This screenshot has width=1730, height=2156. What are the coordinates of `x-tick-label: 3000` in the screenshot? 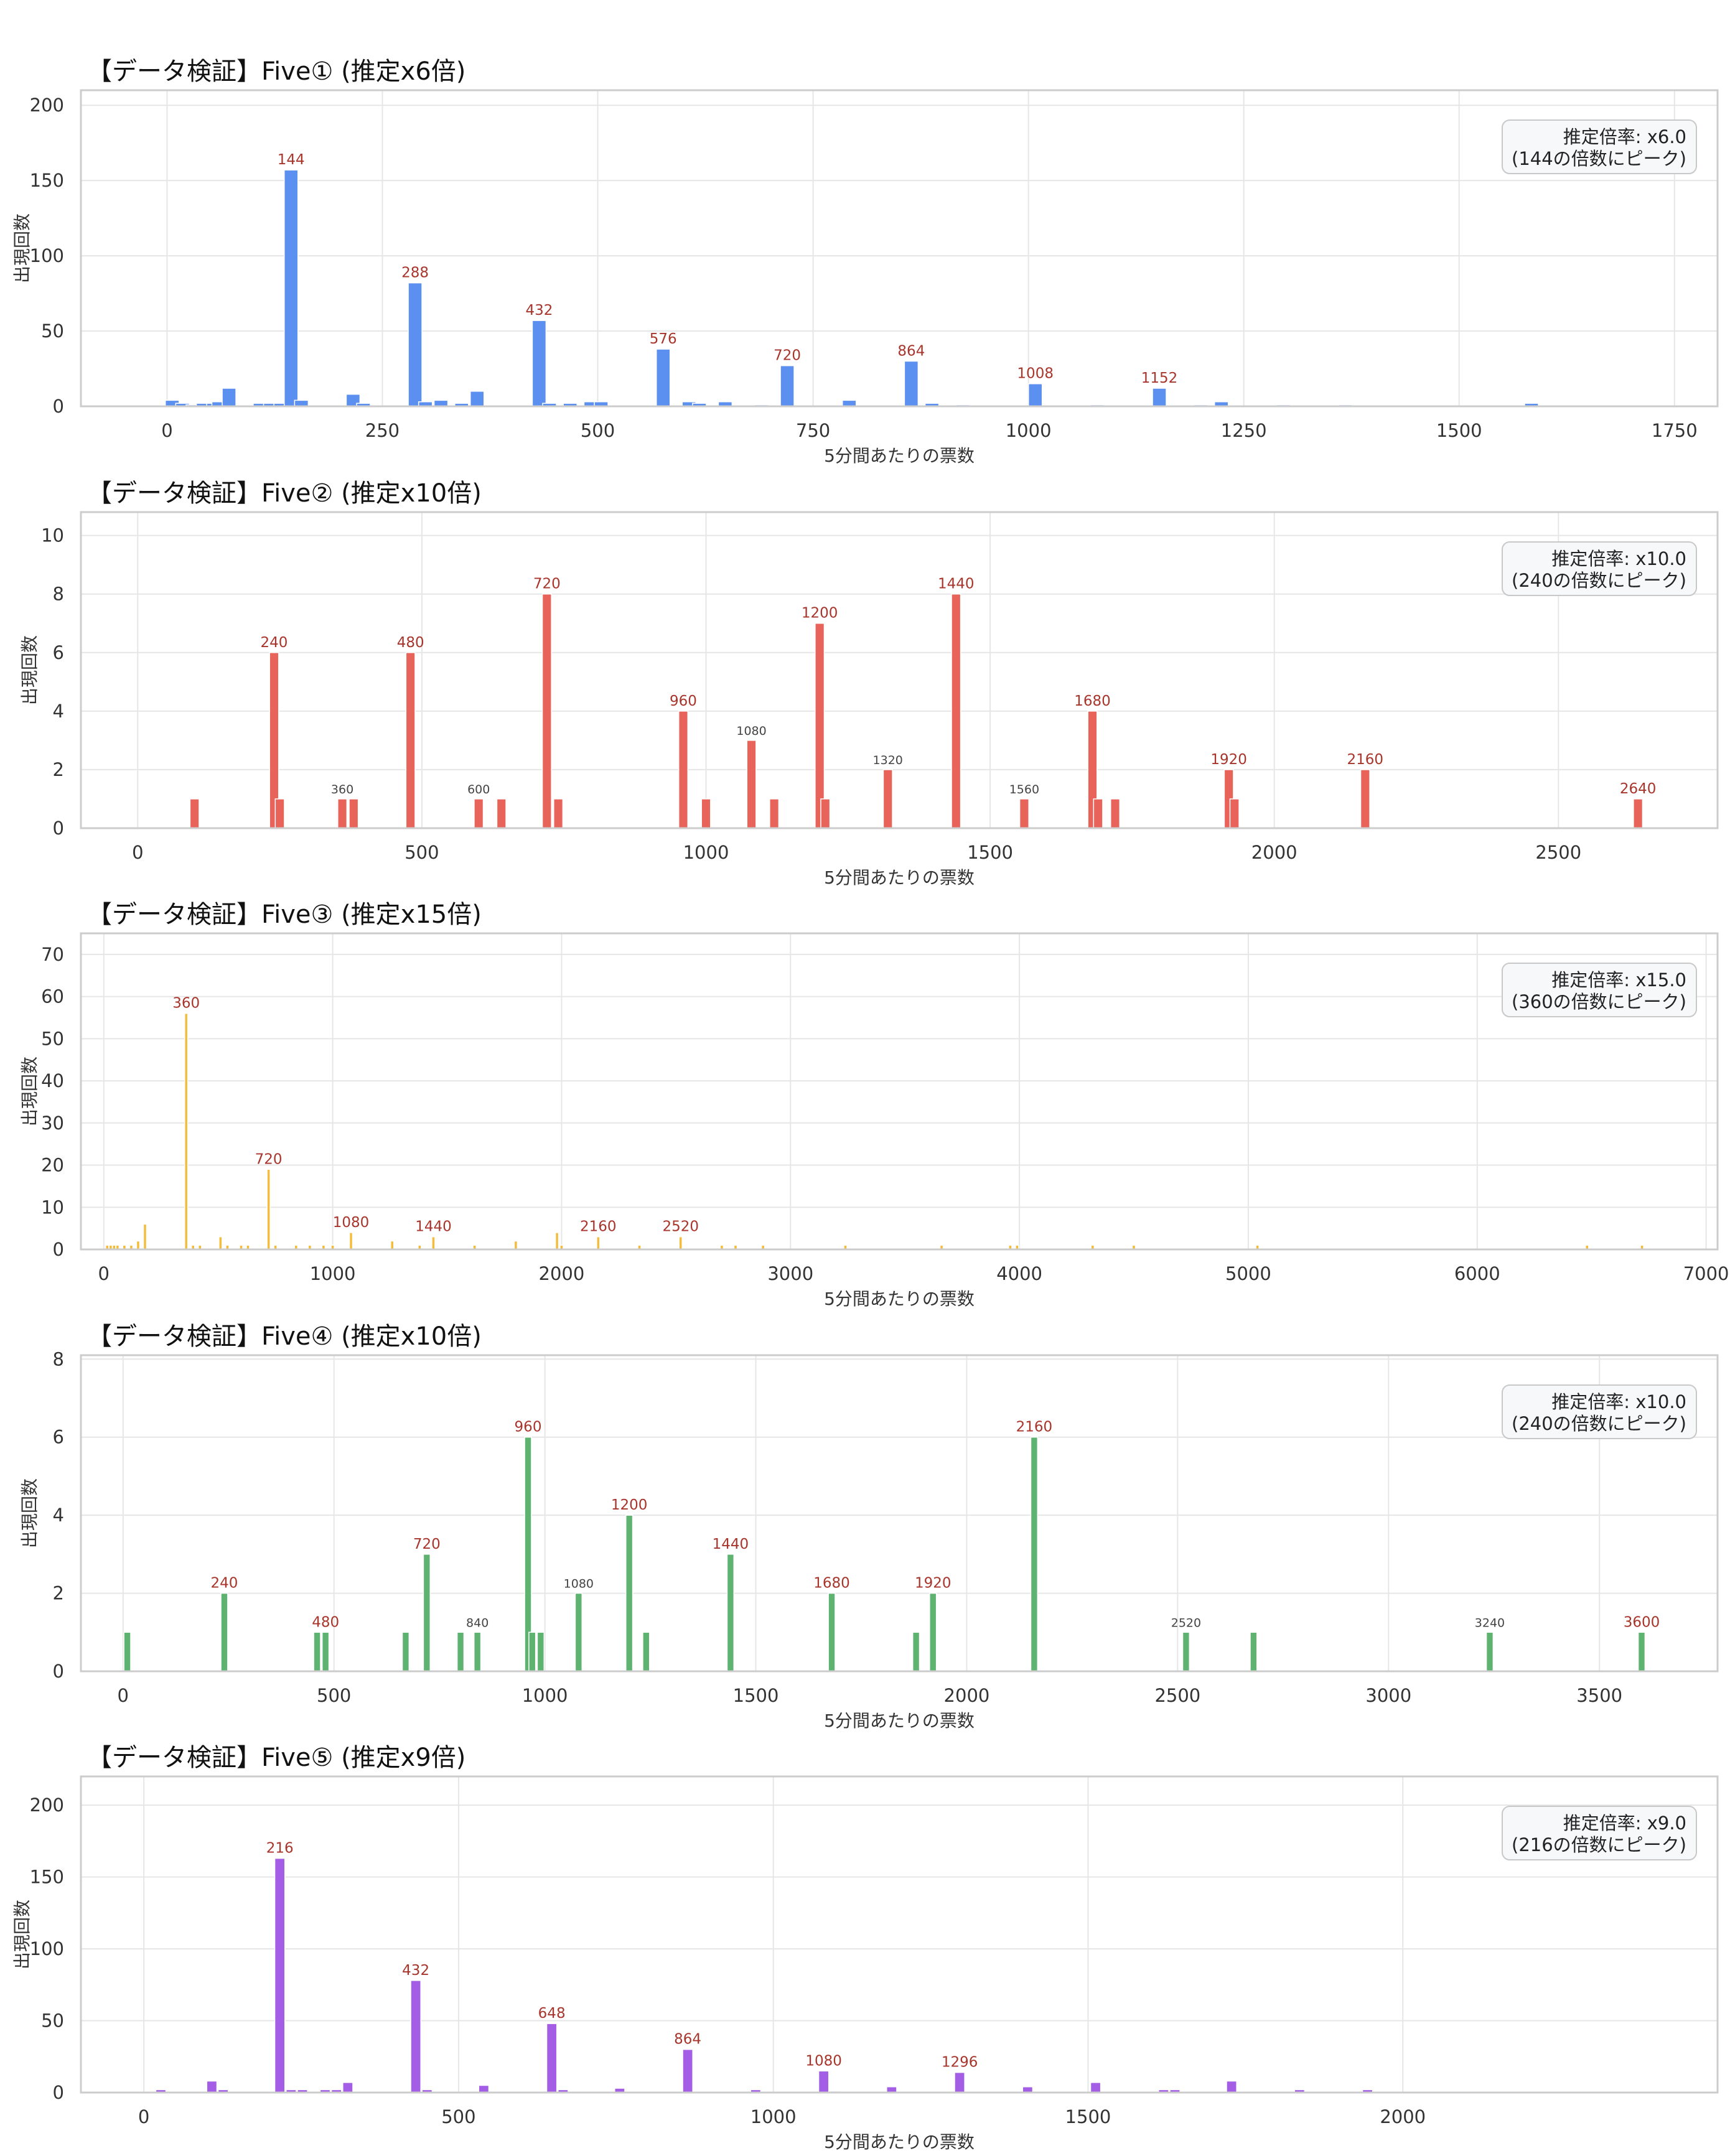 It's located at (790, 1273).